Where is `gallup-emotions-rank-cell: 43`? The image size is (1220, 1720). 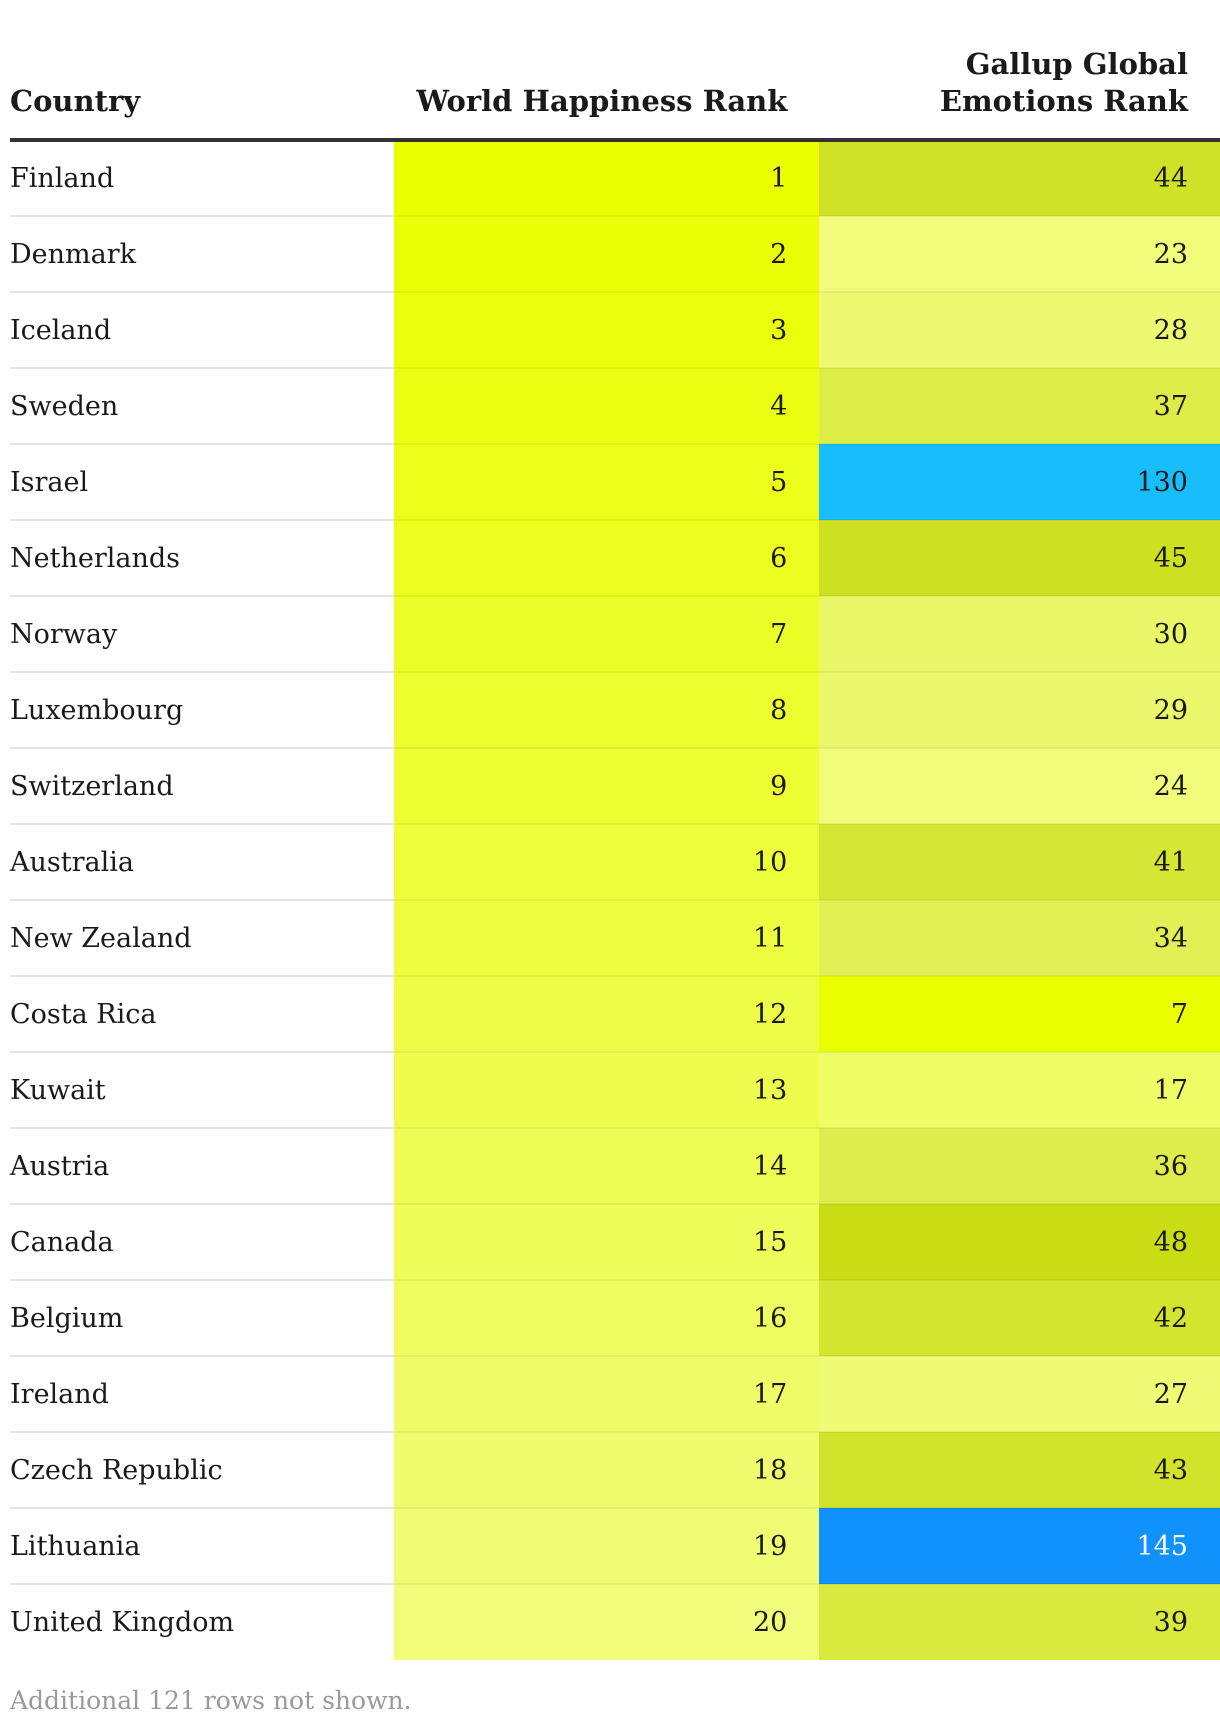
gallup-emotions-rank-cell: 43 is located at coordinates (1019, 1470).